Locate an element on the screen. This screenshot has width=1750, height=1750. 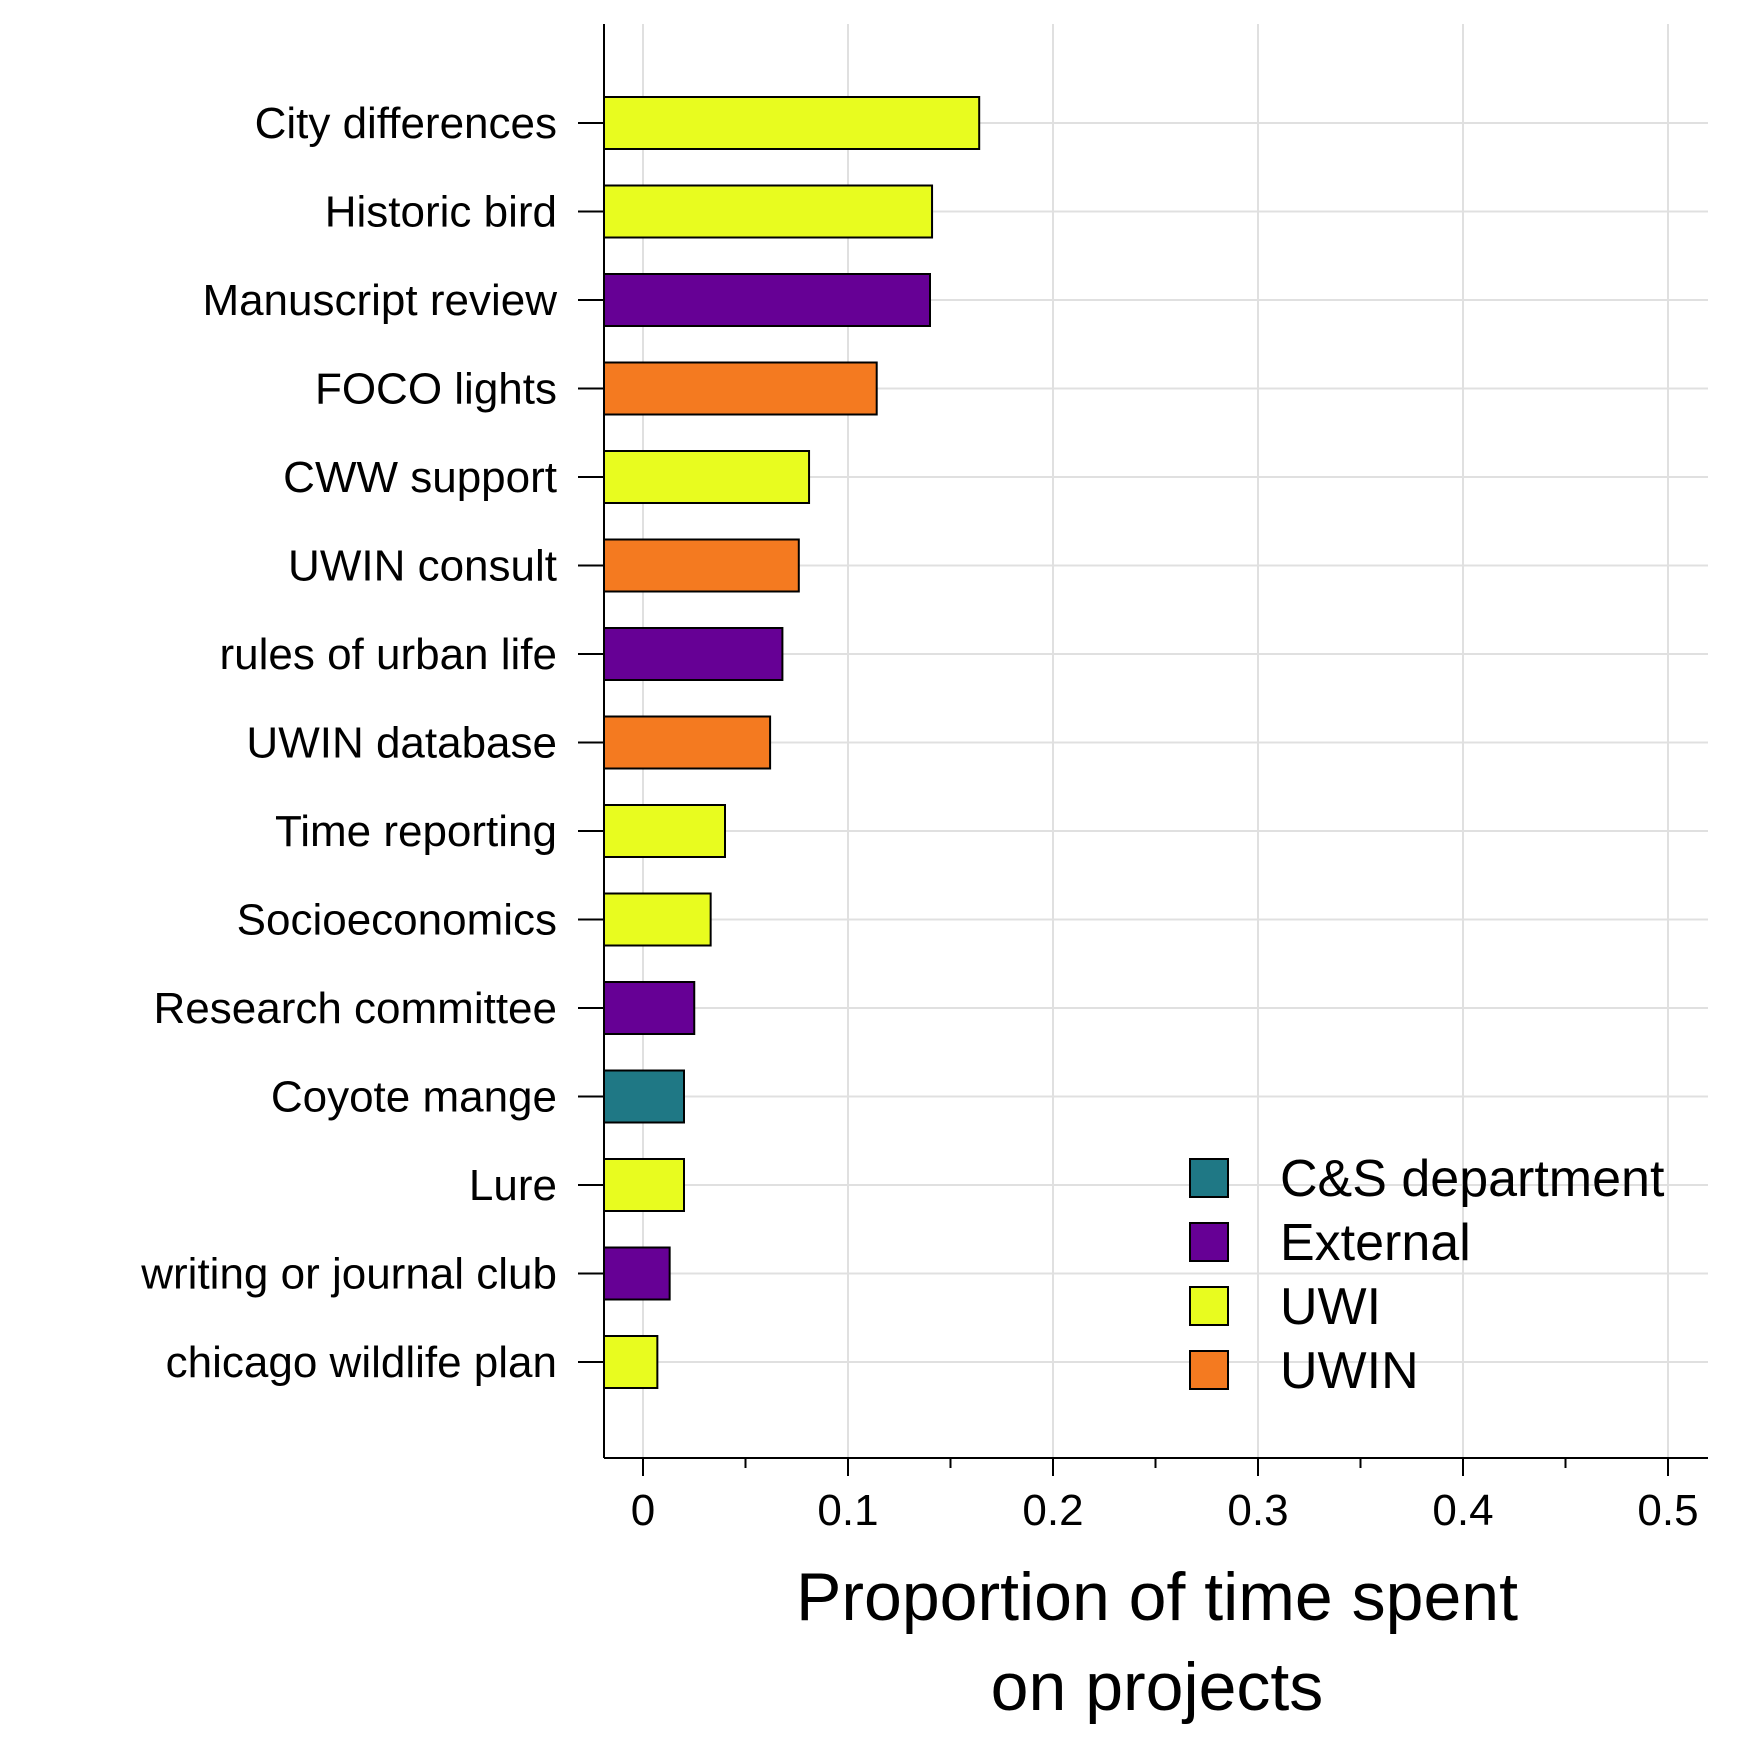
bar-research-committee is located at coordinates (649, 1008).